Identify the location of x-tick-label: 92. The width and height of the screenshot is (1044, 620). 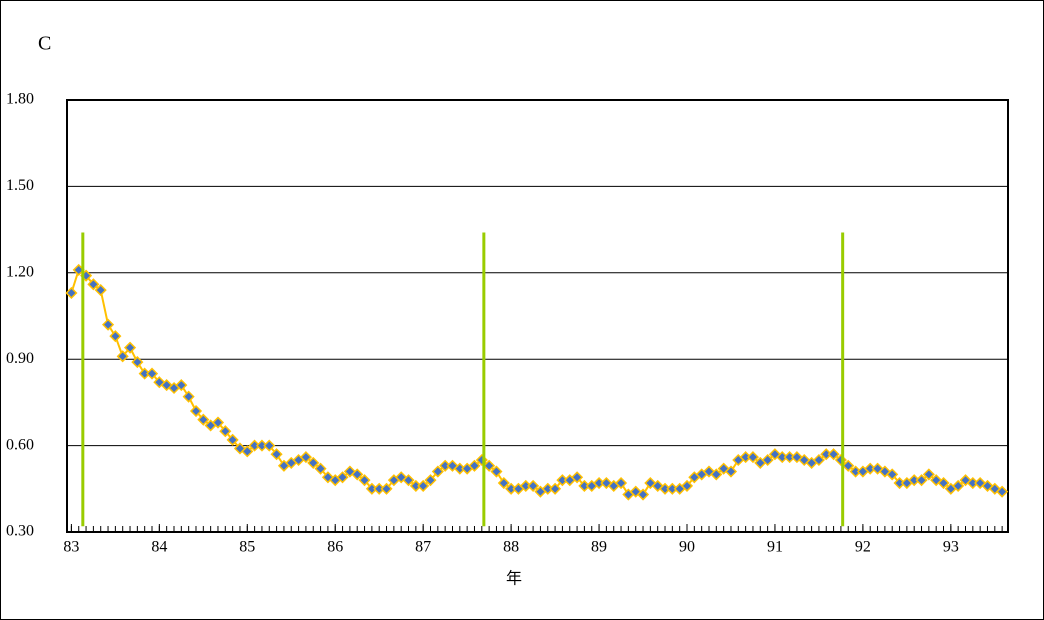
(863, 547).